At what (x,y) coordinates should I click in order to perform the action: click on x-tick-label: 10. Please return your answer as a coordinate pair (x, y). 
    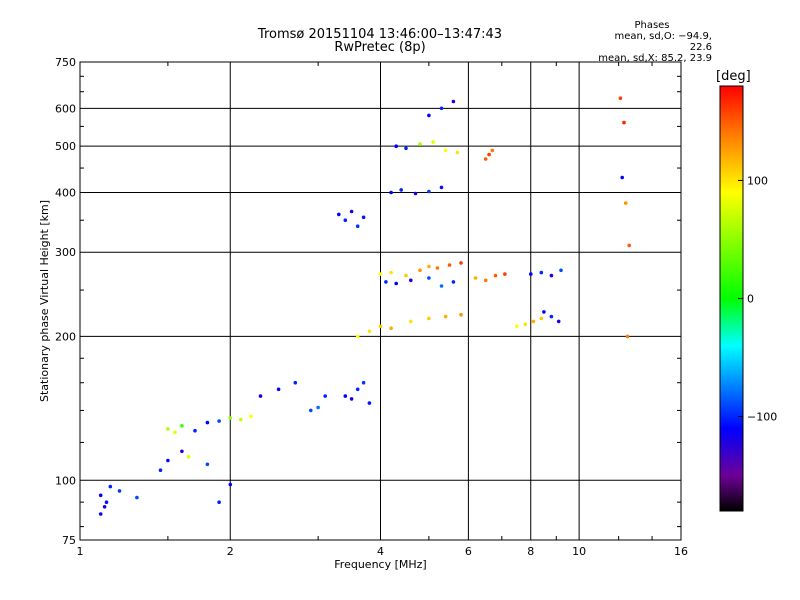
    Looking at the image, I should click on (579, 551).